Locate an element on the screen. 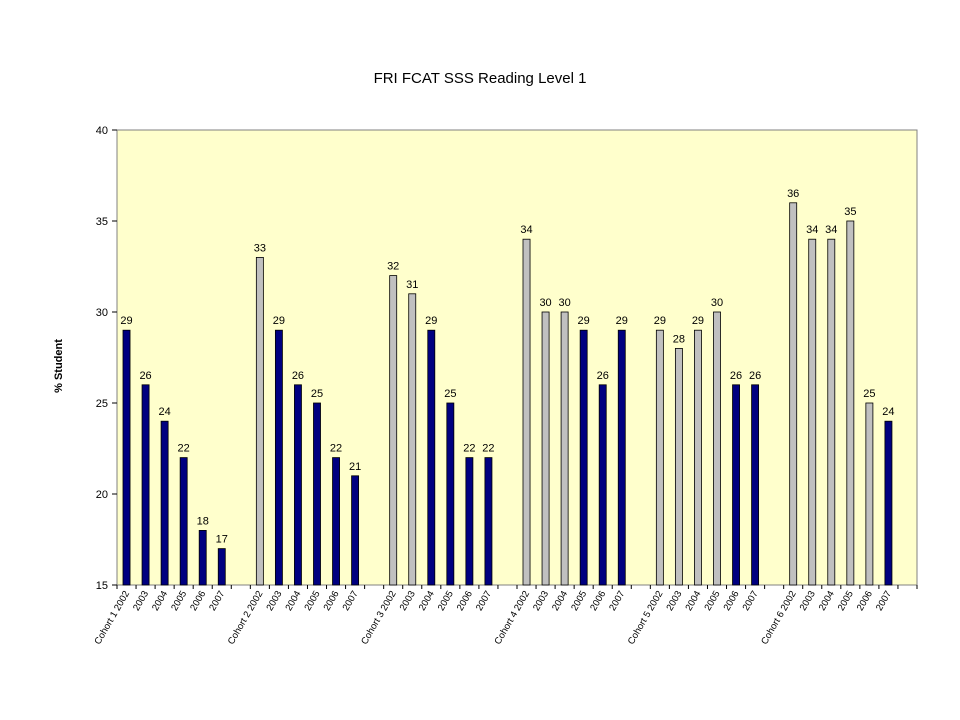 The image size is (960, 720). bar-value-label: 32 is located at coordinates (393, 267).